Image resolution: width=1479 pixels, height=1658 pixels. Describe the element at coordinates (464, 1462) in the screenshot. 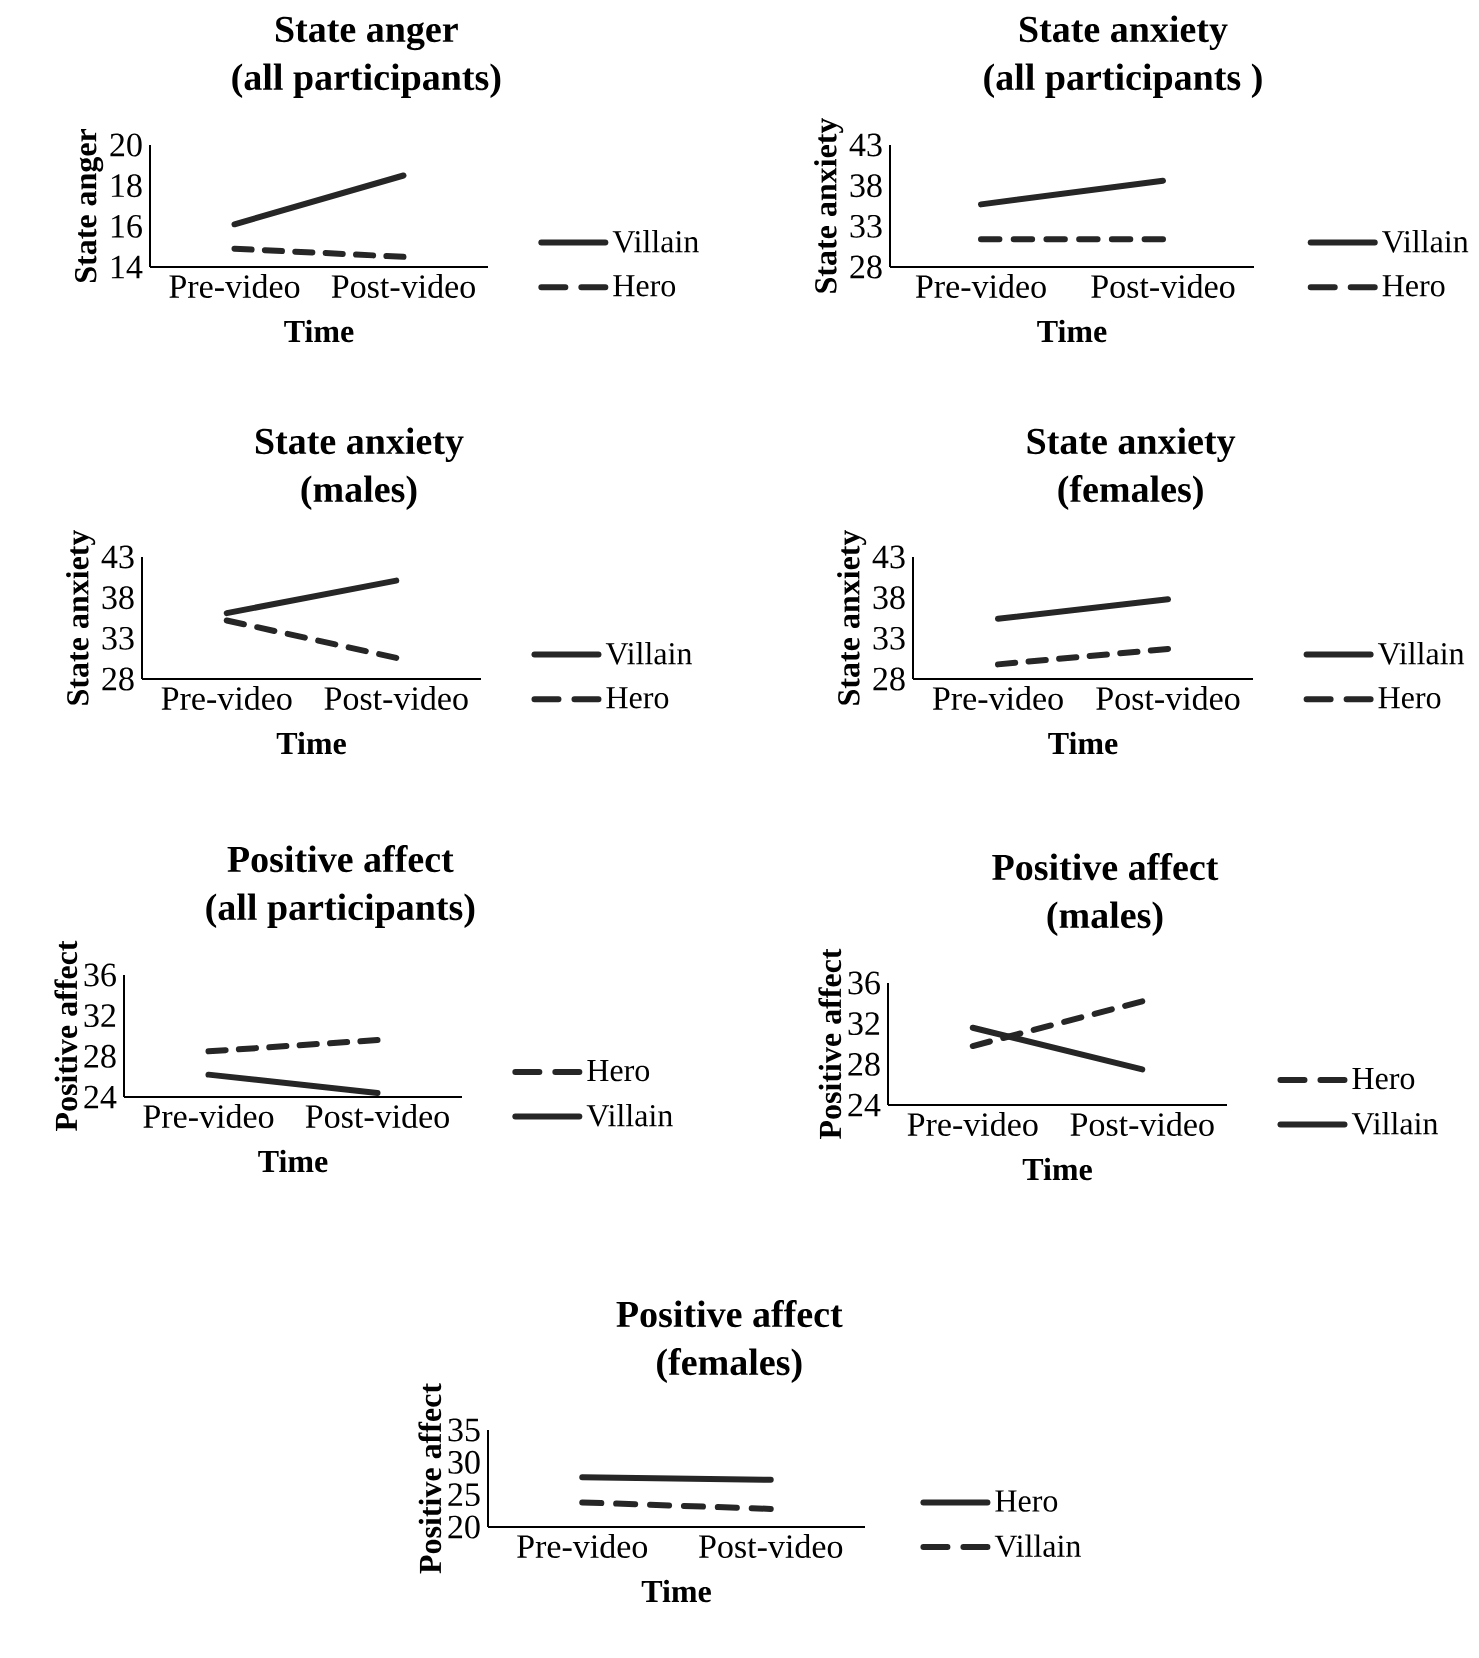

I see `y-tick-label: 30` at that location.